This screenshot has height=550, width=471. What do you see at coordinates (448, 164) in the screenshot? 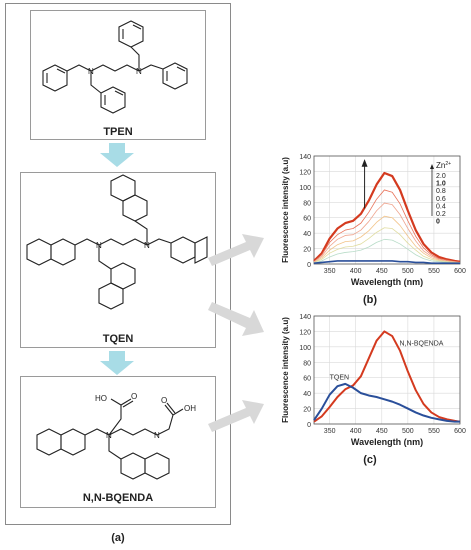
I see `legend-title-superscript: 2+` at bounding box center [448, 164].